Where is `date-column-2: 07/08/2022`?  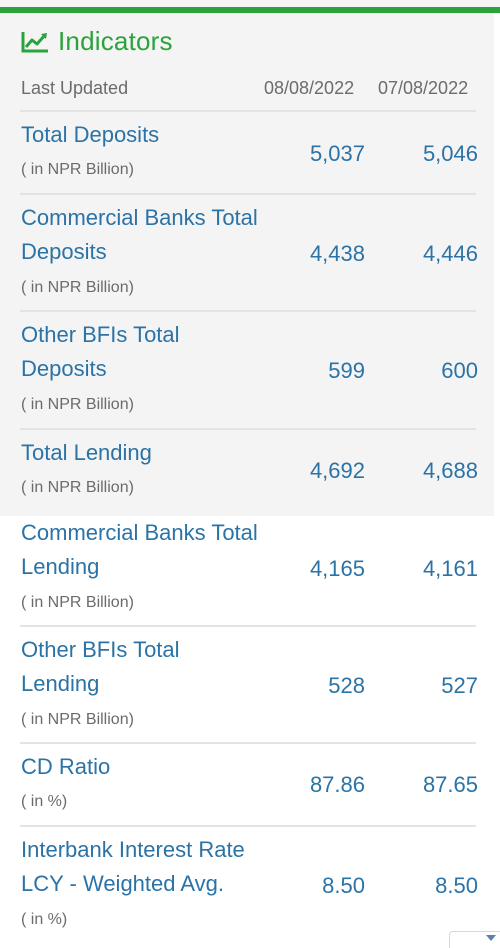 date-column-2: 07/08/2022 is located at coordinates (423, 88).